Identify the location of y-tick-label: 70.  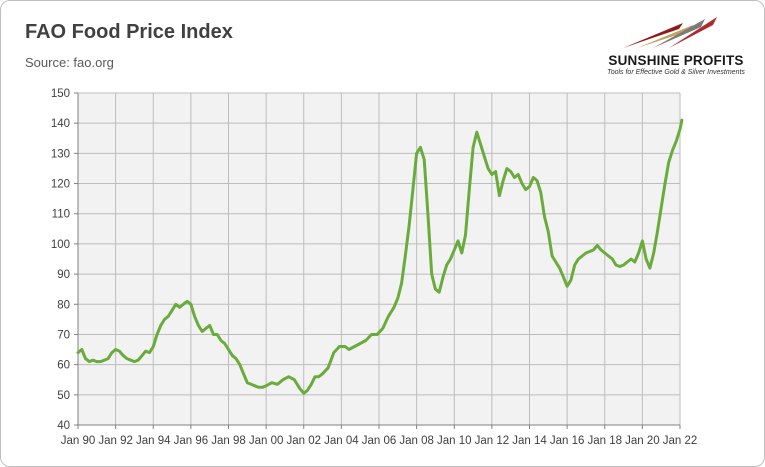
(63, 335).